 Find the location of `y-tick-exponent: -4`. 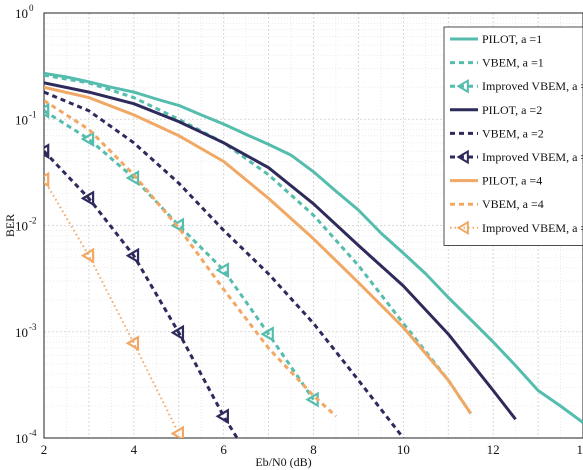

y-tick-exponent: -4 is located at coordinates (33, 433).